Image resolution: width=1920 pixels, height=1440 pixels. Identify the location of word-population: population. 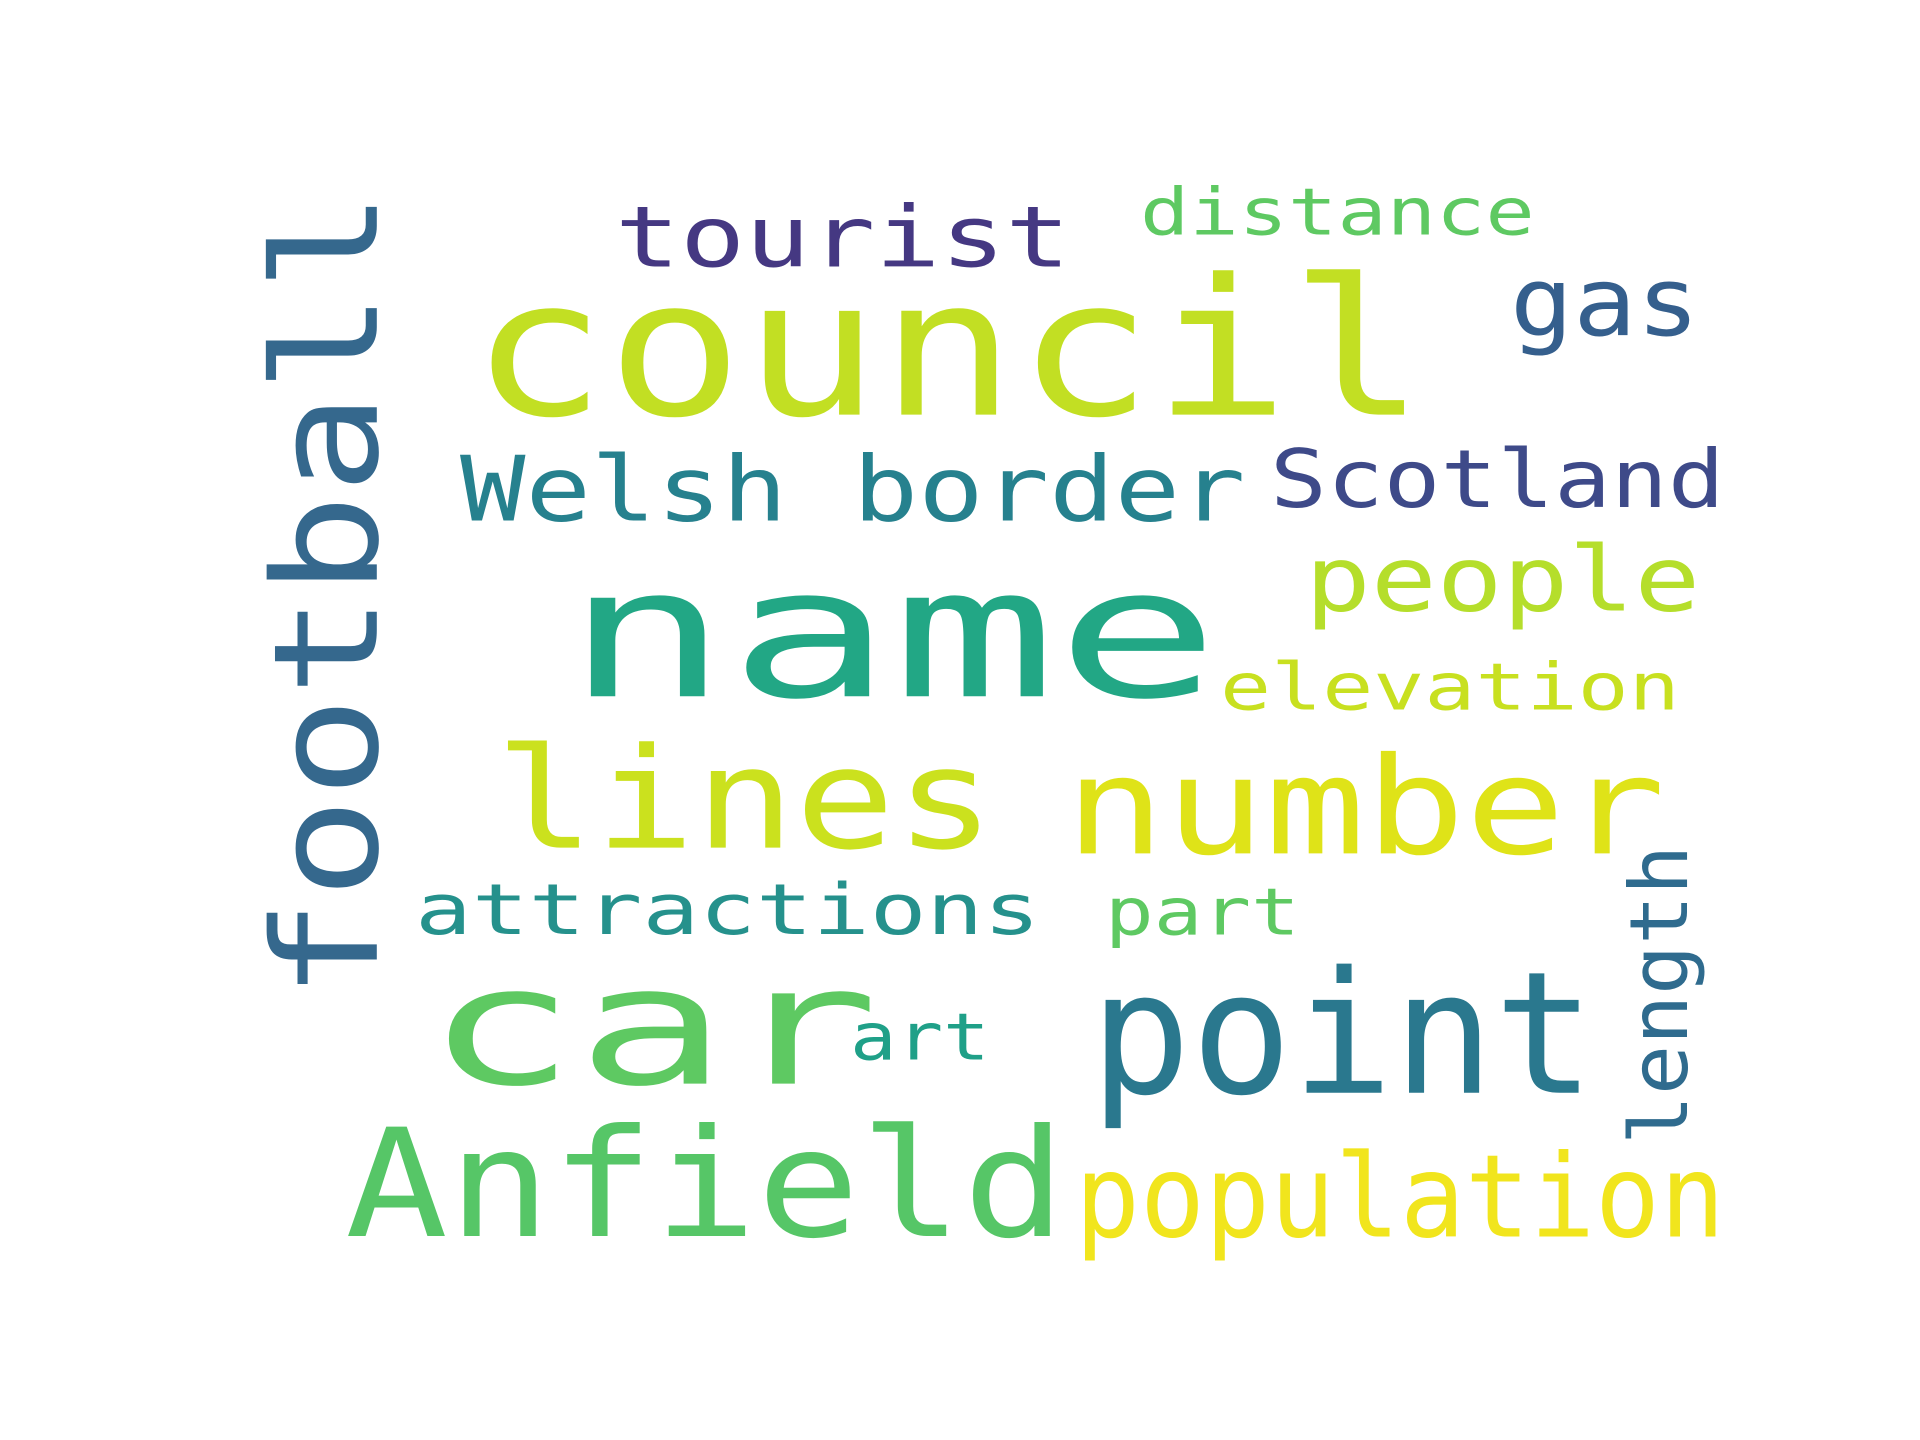
(1400, 1197).